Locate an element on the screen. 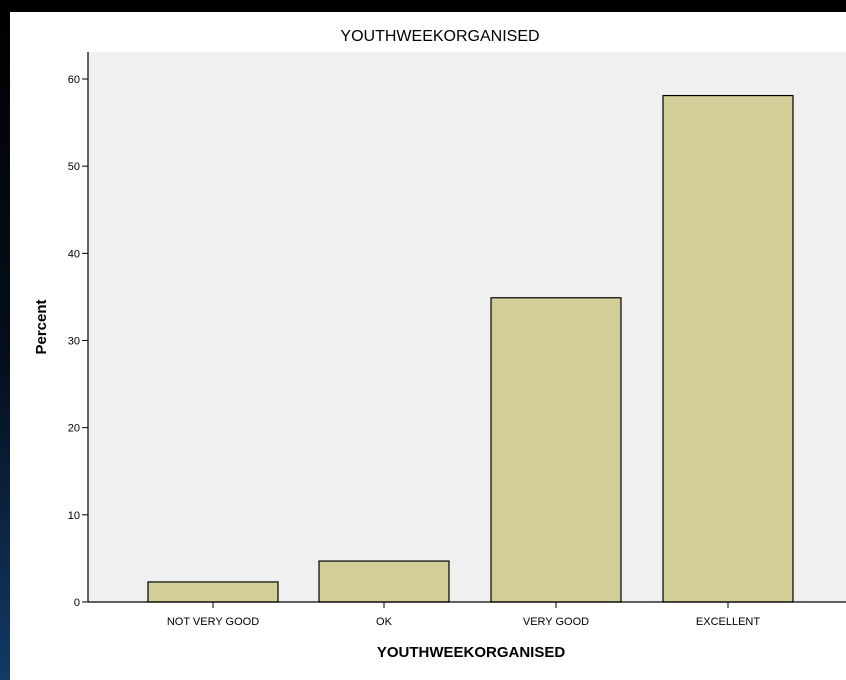 The image size is (846, 680). y-axis-title: Percent is located at coordinates (41, 326).